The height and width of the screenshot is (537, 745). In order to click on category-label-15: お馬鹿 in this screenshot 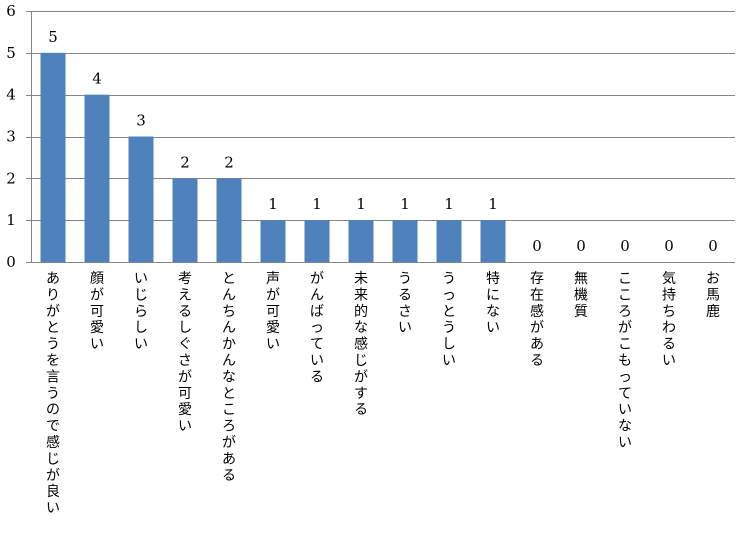, I will do `click(713, 295)`.